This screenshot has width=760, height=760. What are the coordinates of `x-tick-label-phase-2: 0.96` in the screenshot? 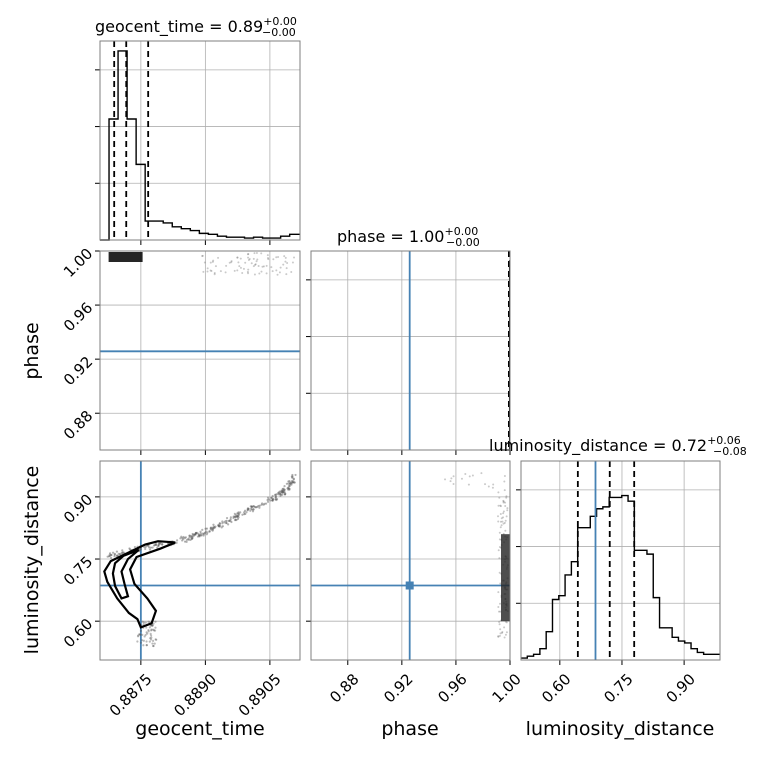 It's located at (452, 688).